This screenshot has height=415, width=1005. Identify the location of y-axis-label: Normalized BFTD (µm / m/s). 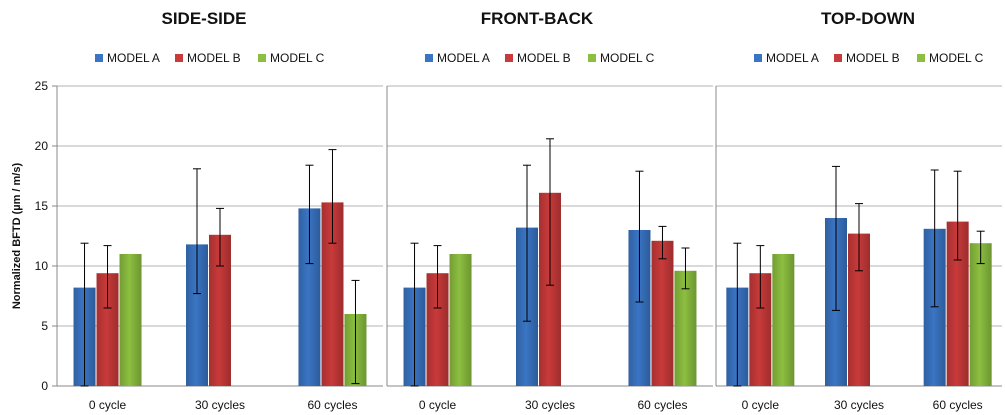
(17, 236).